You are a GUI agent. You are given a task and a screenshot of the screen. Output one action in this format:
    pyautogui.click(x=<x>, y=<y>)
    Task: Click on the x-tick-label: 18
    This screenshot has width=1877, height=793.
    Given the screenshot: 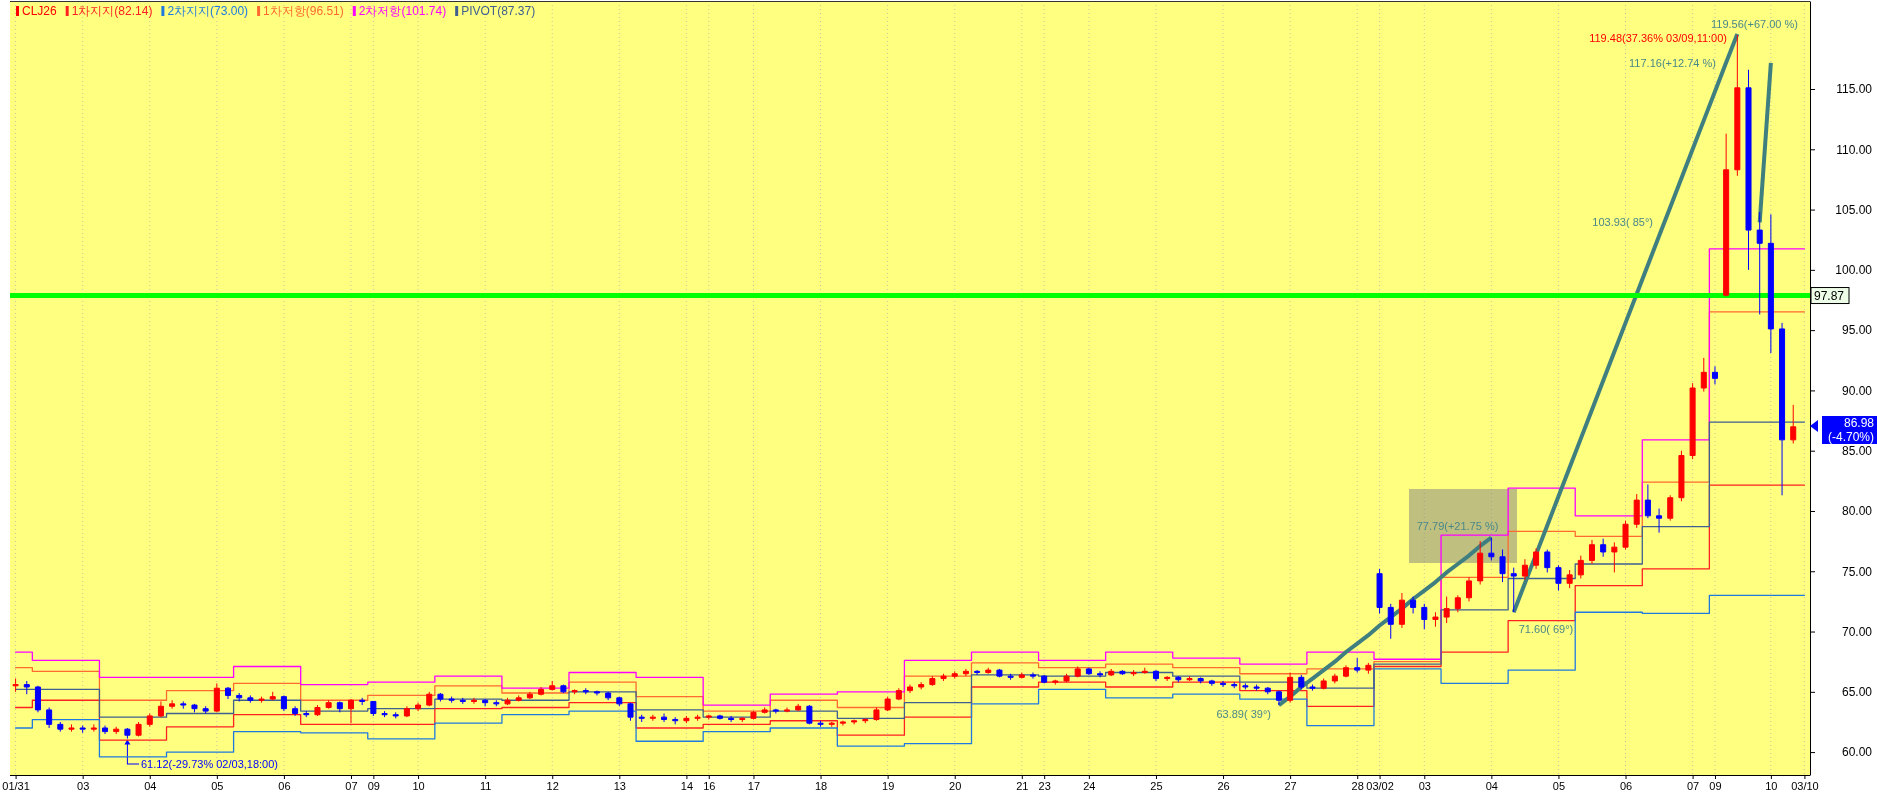 What is the action you would take?
    pyautogui.click(x=821, y=785)
    